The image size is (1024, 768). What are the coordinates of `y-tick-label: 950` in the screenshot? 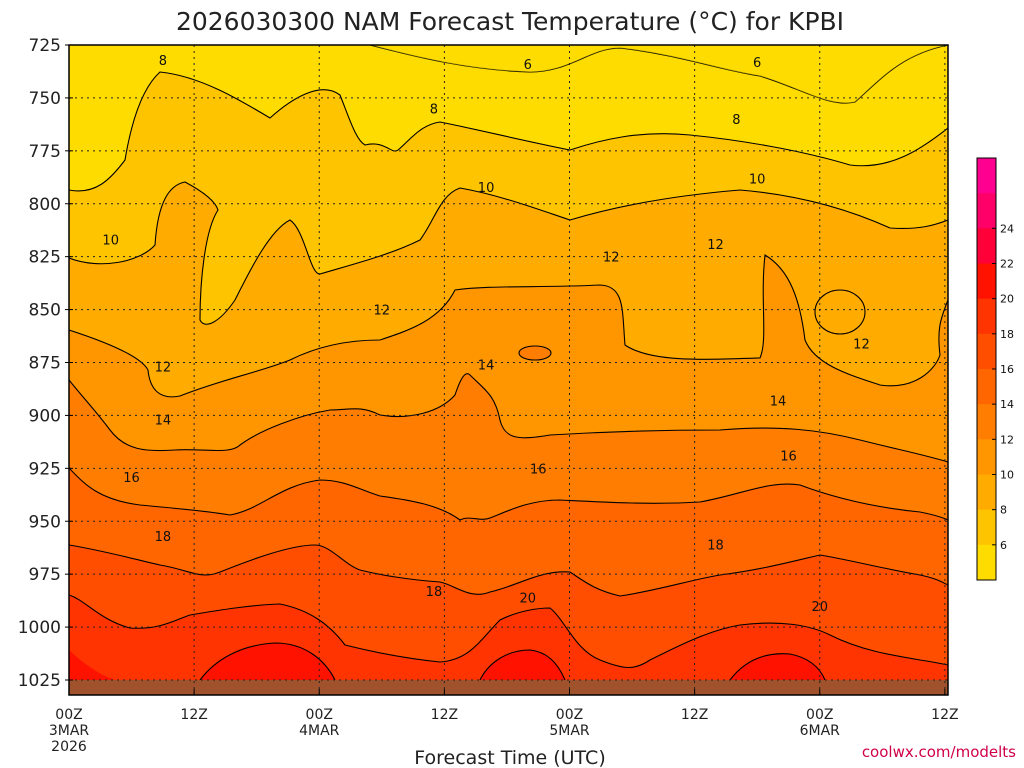 It's located at (45, 522).